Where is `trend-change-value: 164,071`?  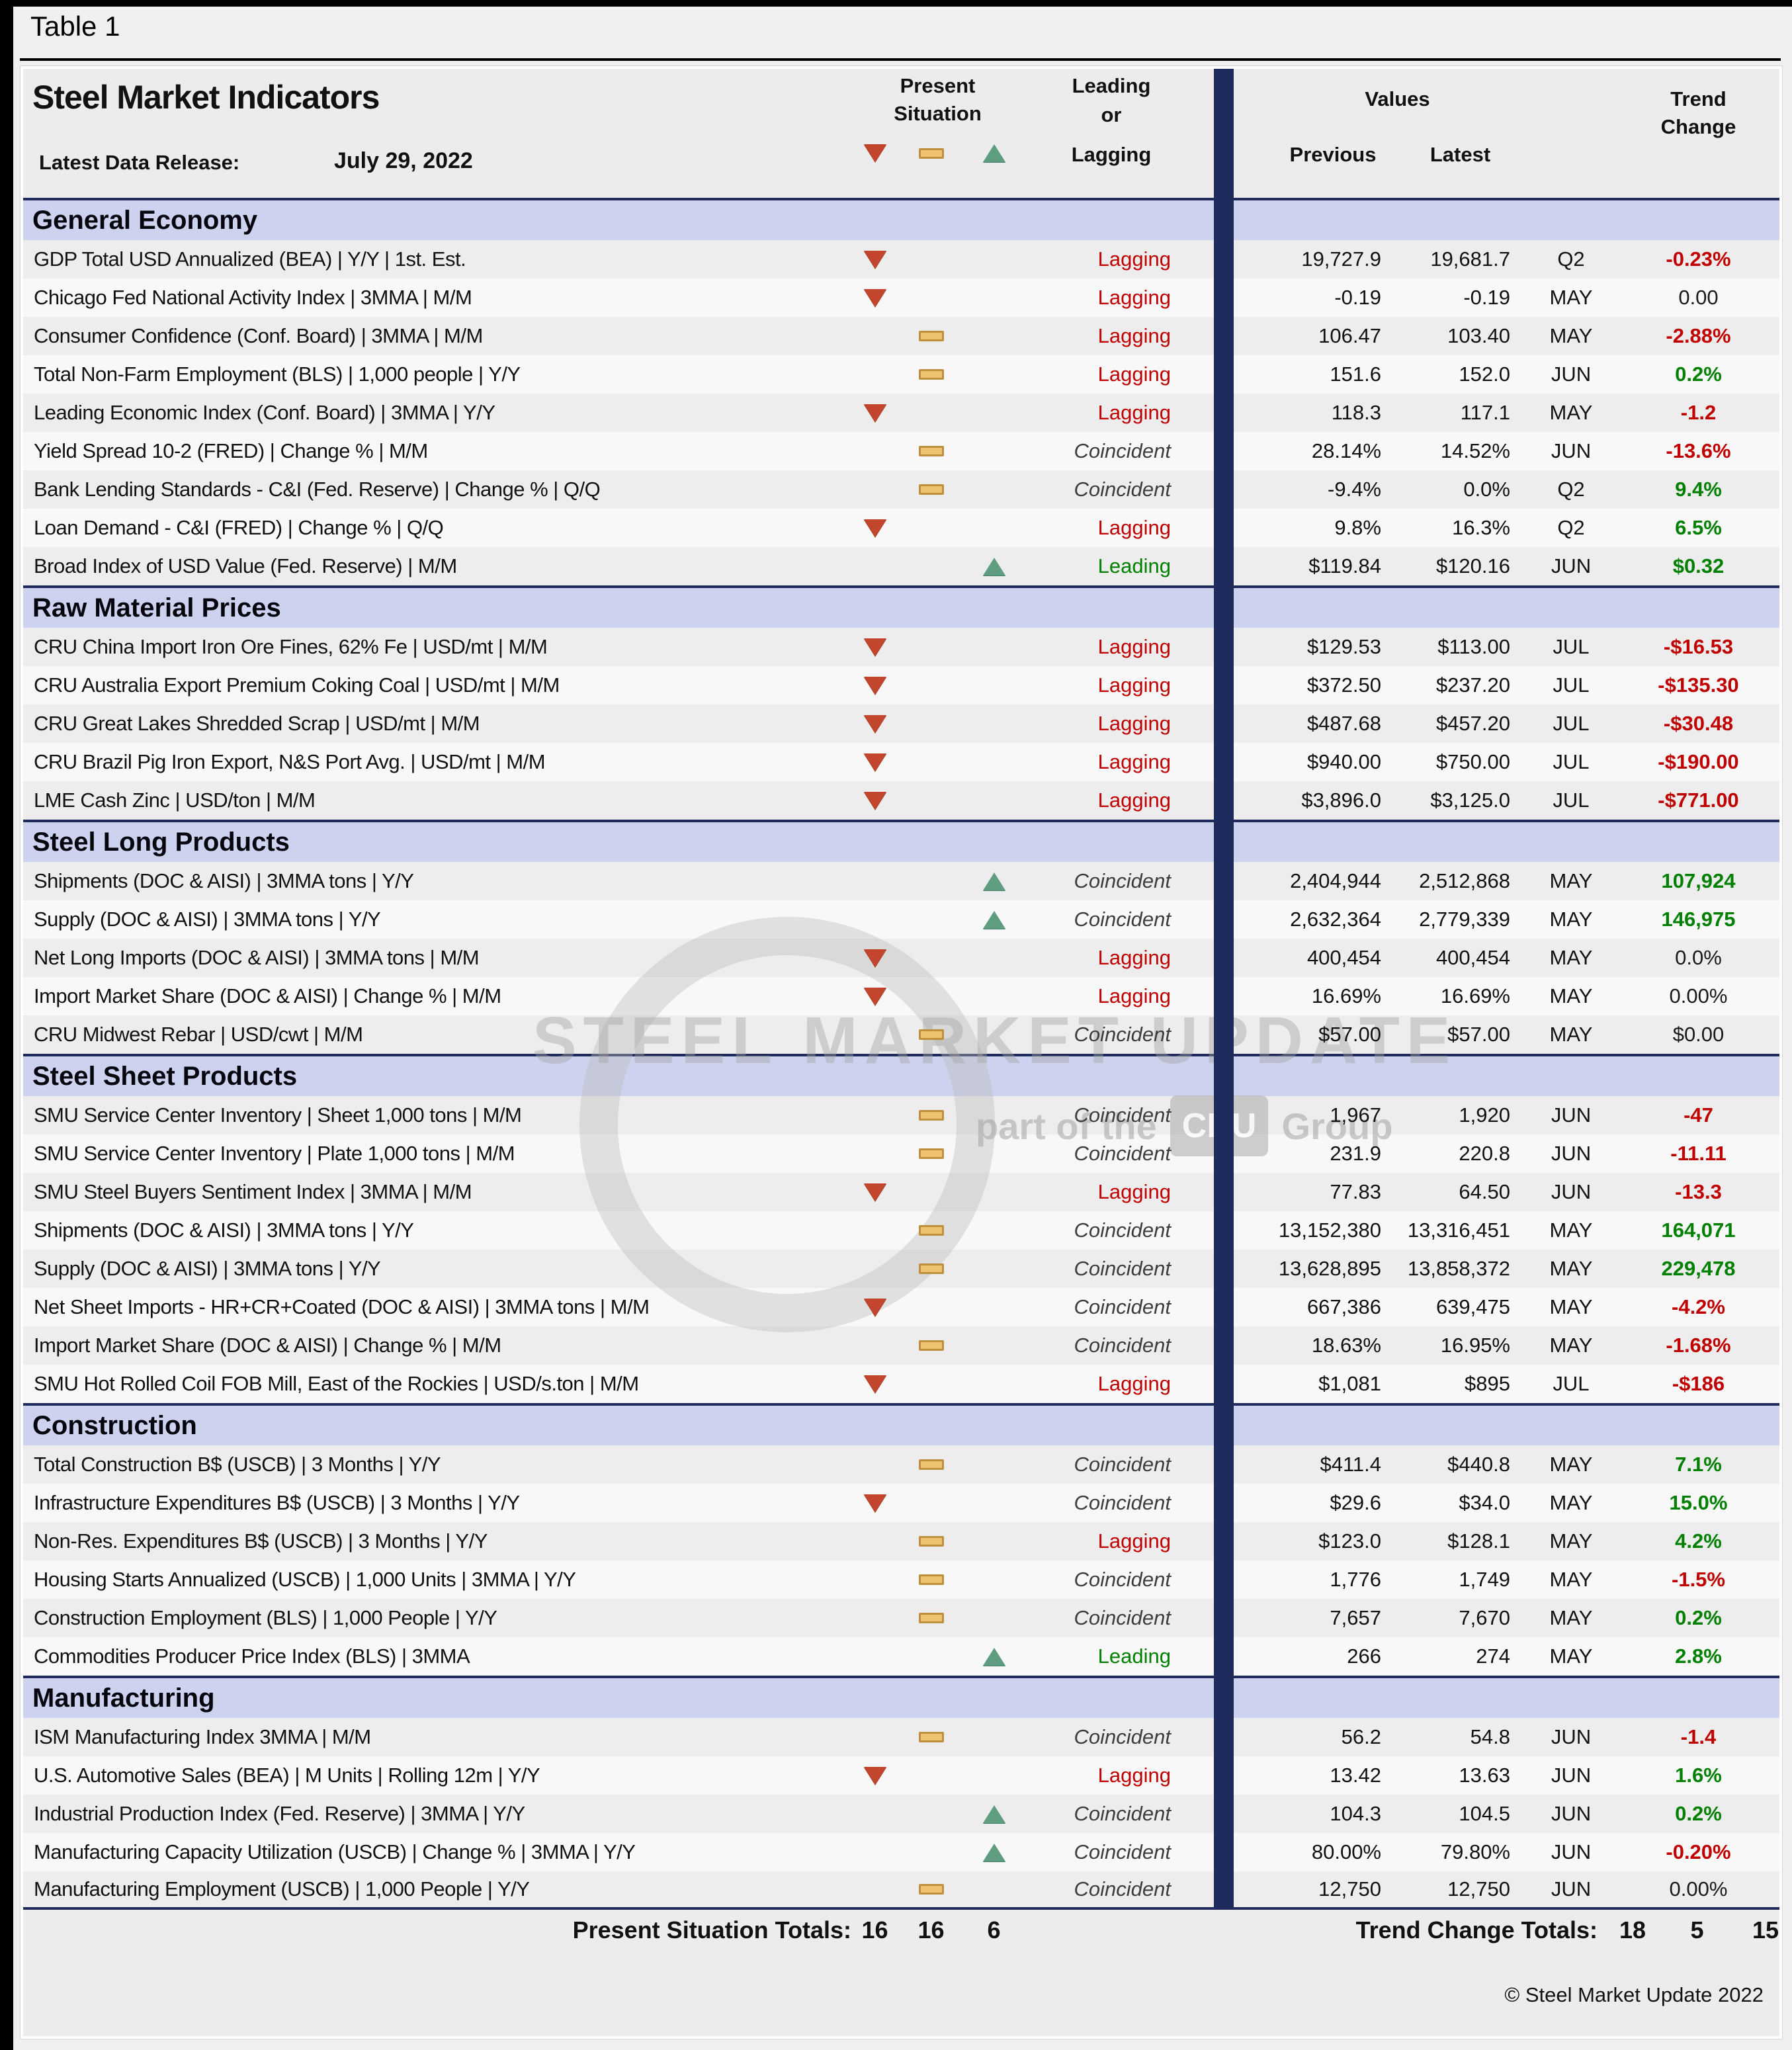 trend-change-value: 164,071 is located at coordinates (1698, 1230).